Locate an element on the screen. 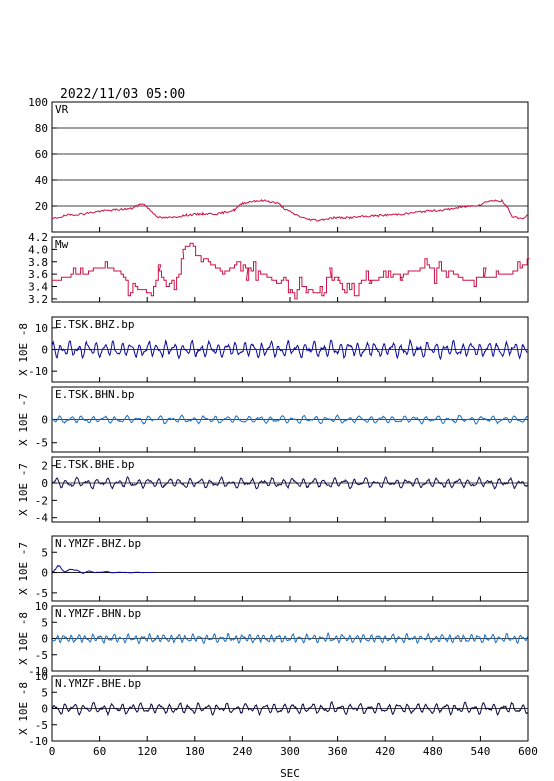  x-tick-label: 600 is located at coordinates (528, 751).